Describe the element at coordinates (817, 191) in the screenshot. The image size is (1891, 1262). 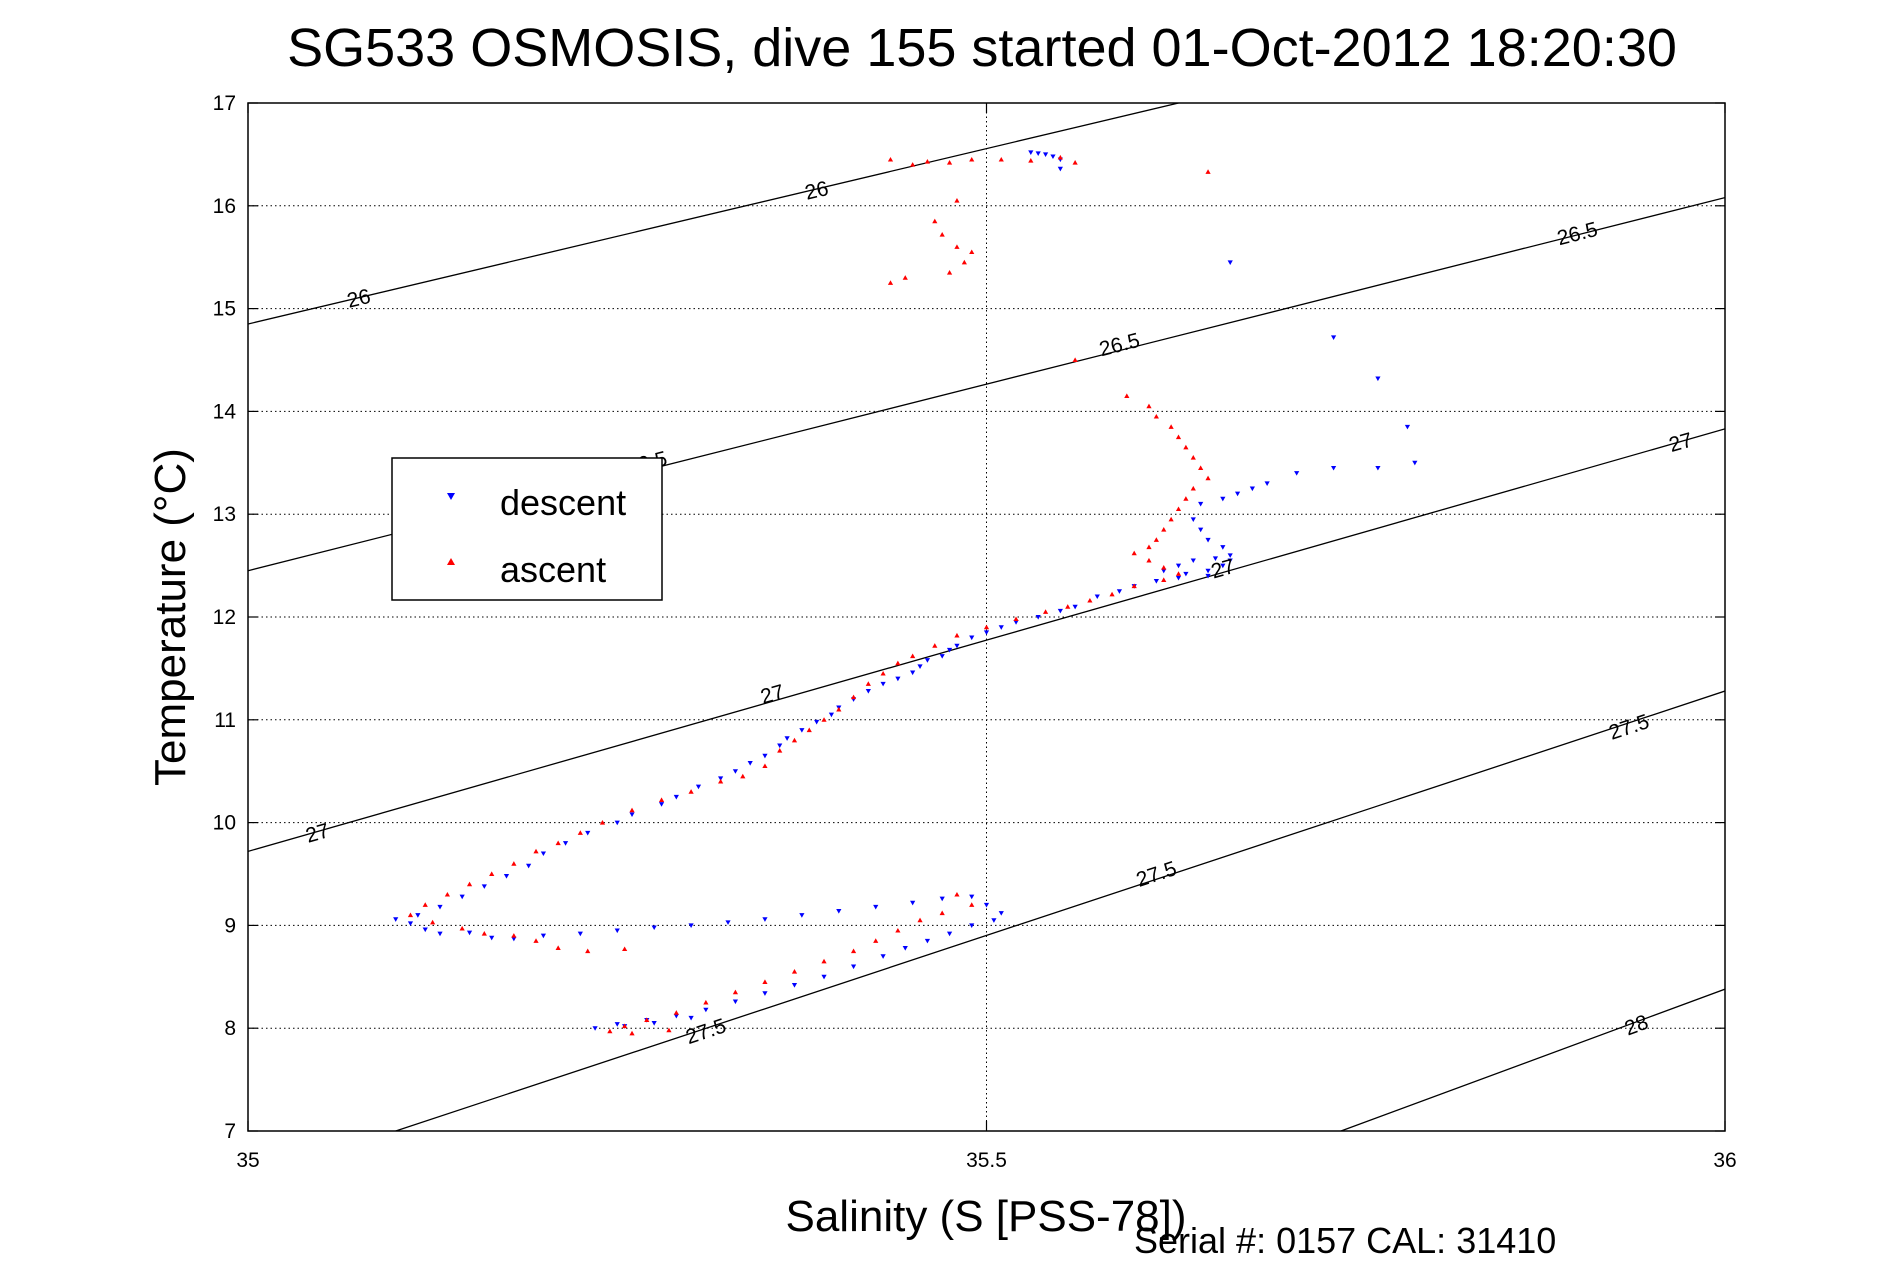
I see `contour-label: 26` at that location.